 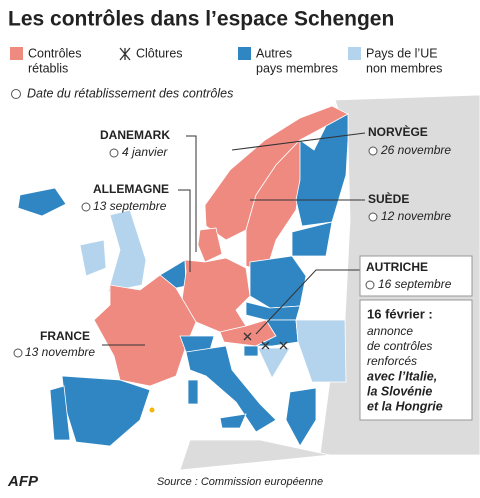 I want to click on legend-label: rétablis, so click(x=48, y=68).